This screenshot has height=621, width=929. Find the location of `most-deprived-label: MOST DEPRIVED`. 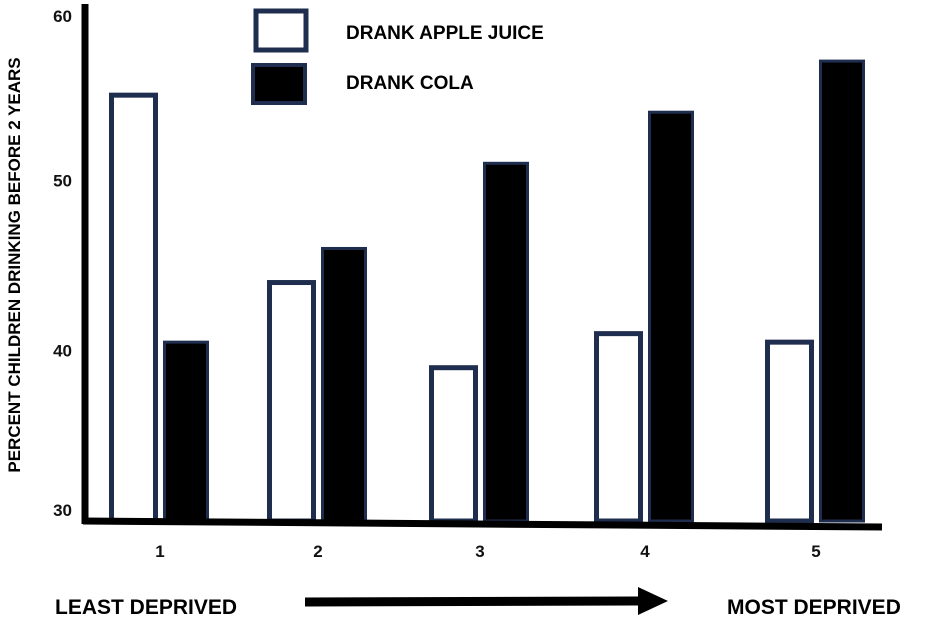

most-deprived-label: MOST DEPRIVED is located at coordinates (814, 607).